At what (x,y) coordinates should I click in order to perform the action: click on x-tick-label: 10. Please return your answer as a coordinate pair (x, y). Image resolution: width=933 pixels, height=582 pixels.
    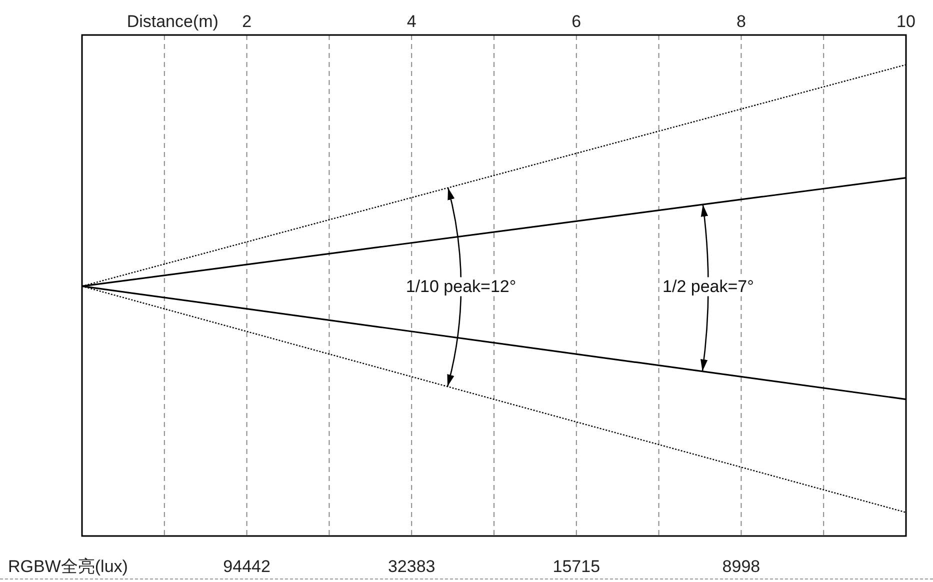
    Looking at the image, I should click on (906, 21).